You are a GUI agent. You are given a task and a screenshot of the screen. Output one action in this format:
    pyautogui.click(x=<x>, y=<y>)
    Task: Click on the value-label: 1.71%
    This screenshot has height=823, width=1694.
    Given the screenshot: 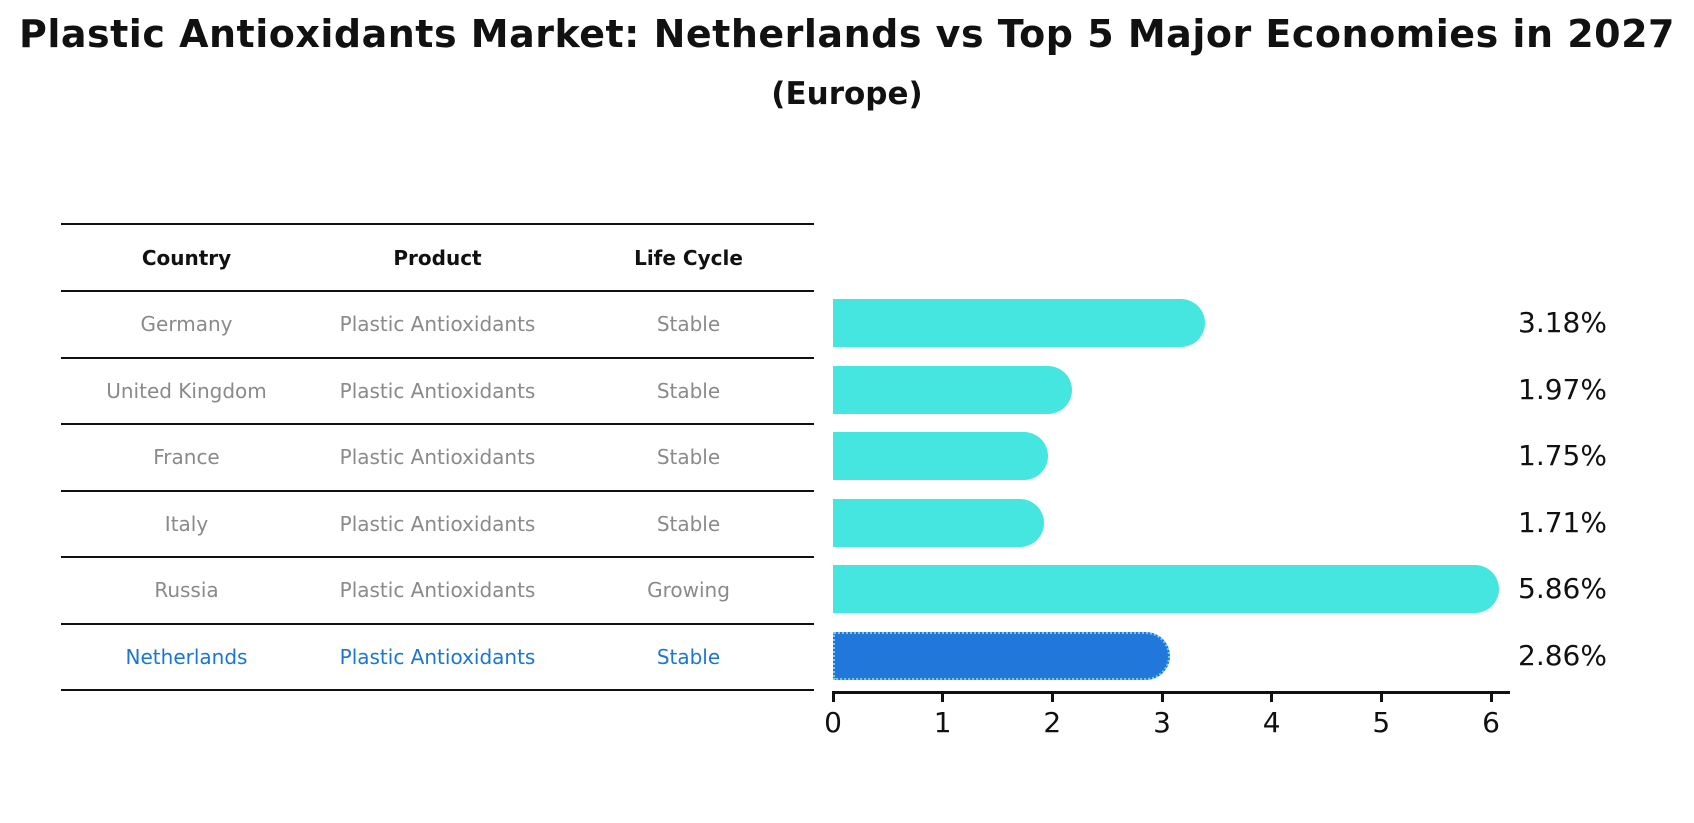 What is the action you would take?
    pyautogui.click(x=1562, y=522)
    